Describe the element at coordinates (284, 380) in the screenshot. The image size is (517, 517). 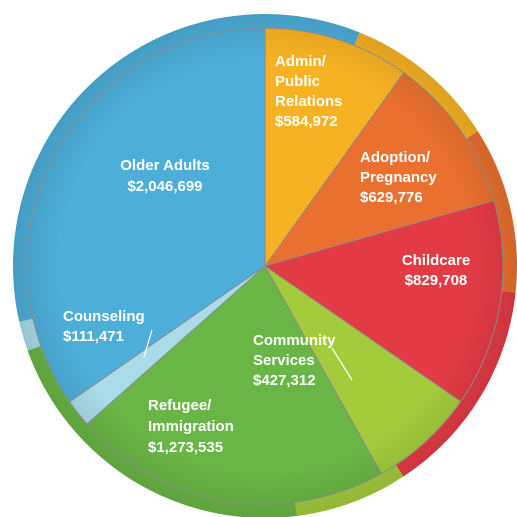
I see `value-label: $427,312` at that location.